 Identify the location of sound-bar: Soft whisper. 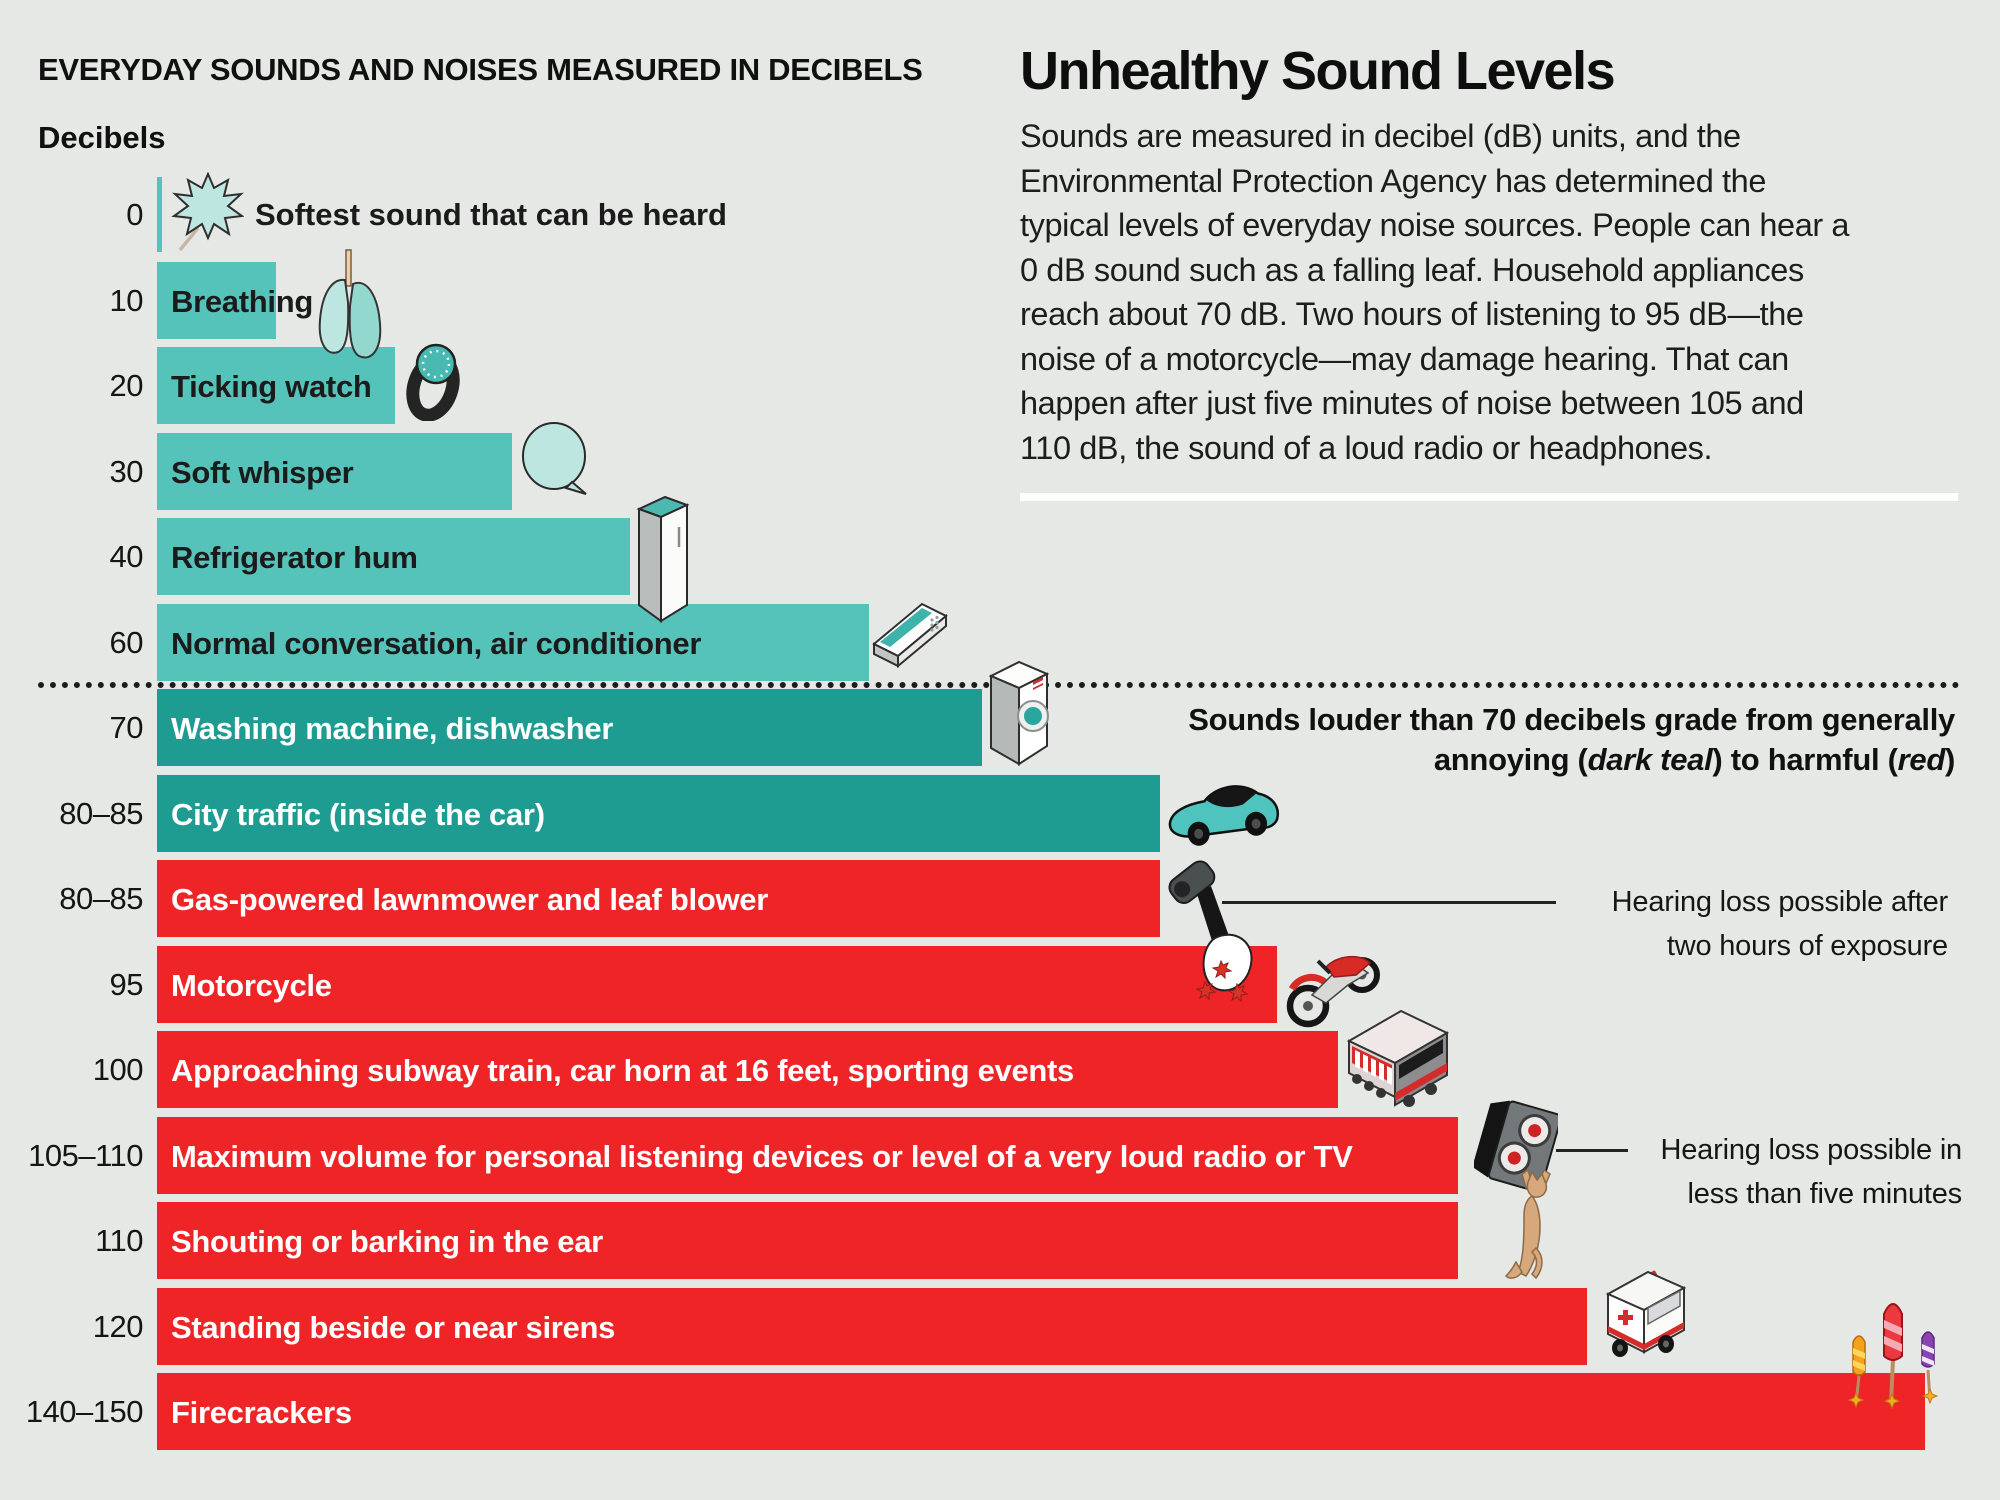
(334, 471).